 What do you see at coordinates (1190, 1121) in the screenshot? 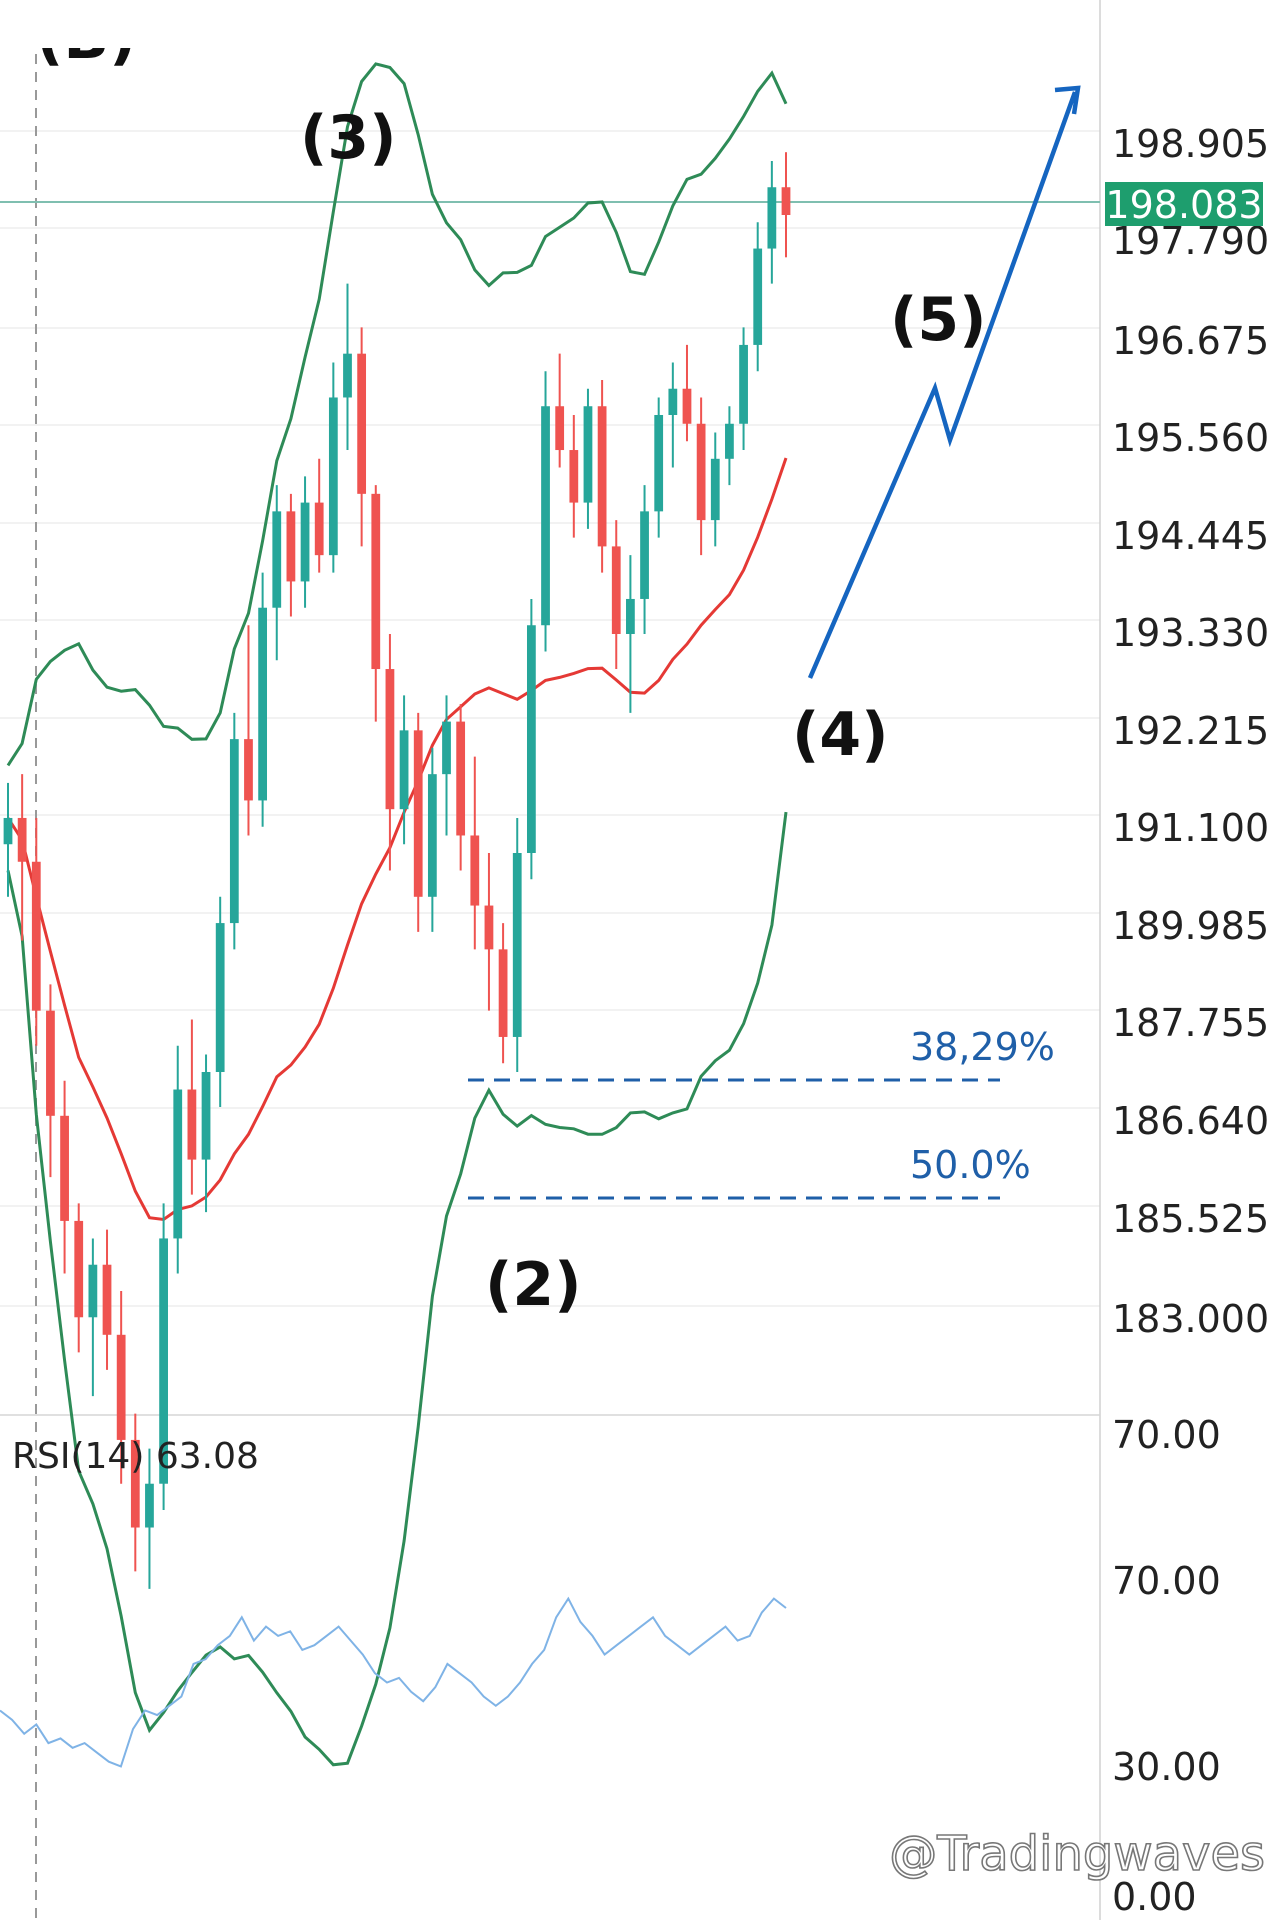
I see `price-tick-label: 186.640` at bounding box center [1190, 1121].